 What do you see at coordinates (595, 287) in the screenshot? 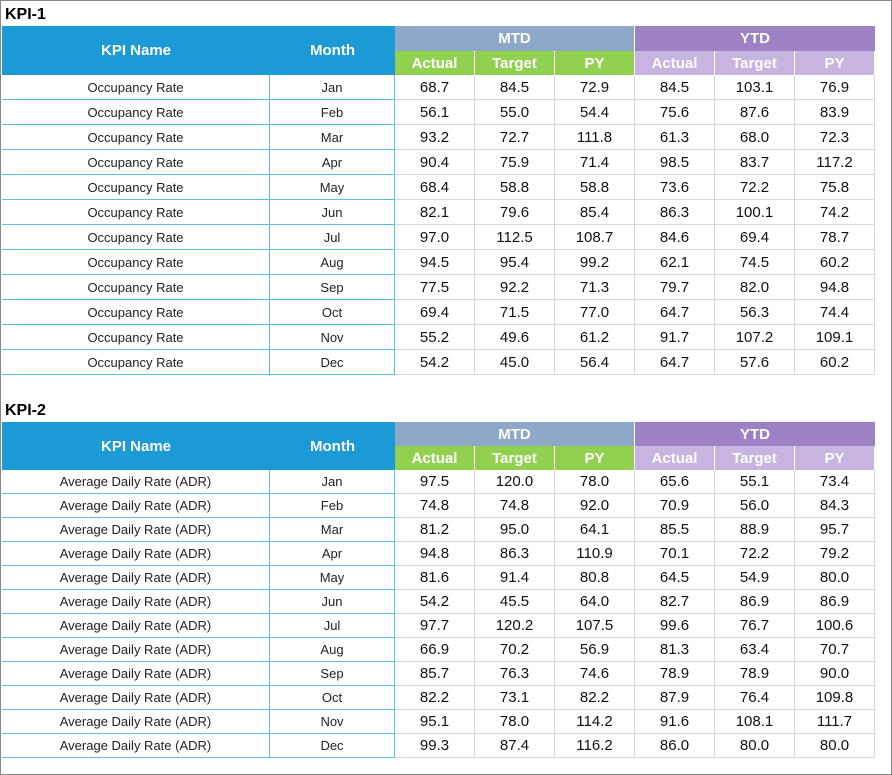
I see `number-cell: 71.3` at bounding box center [595, 287].